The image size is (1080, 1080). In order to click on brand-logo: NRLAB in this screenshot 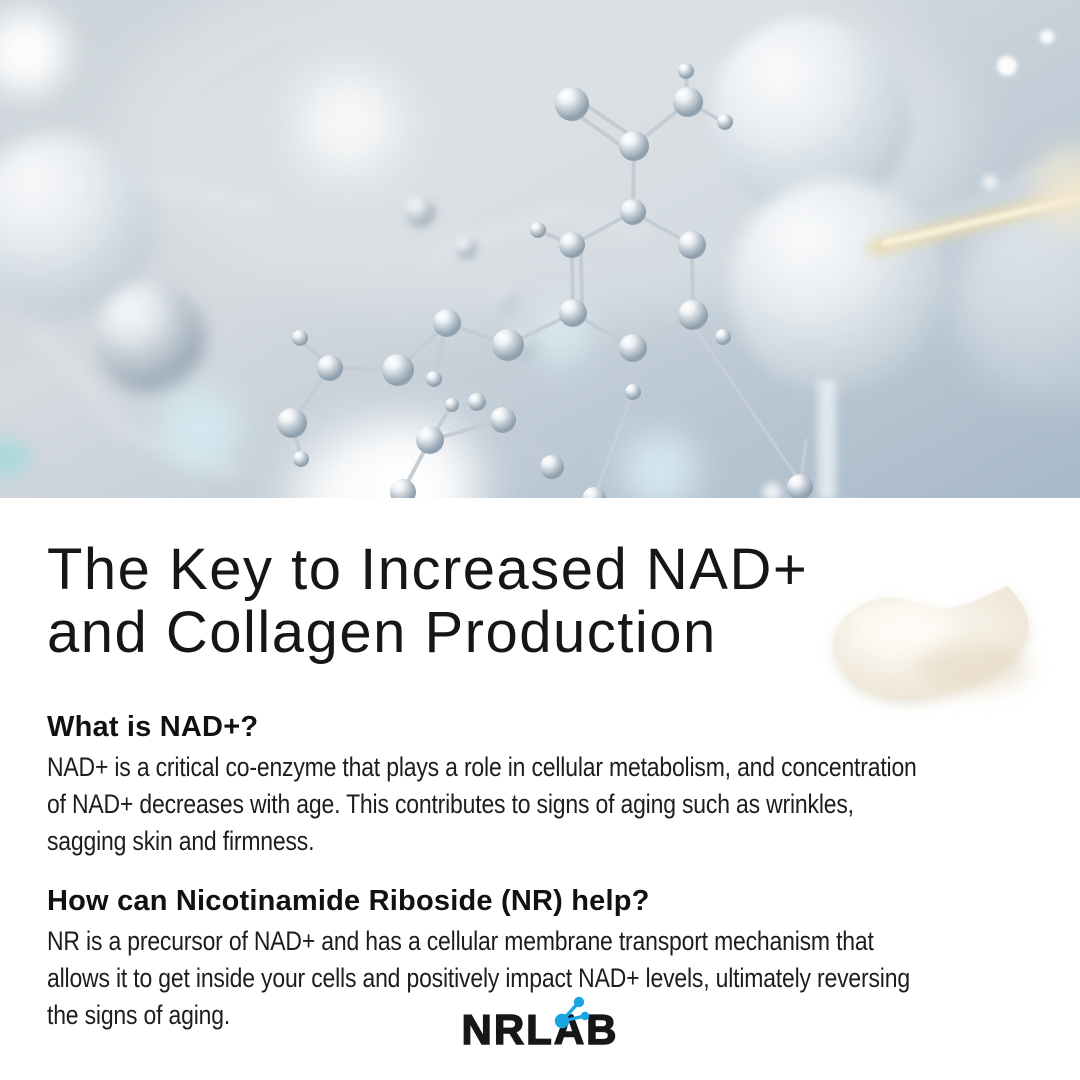, I will do `click(540, 1025)`.